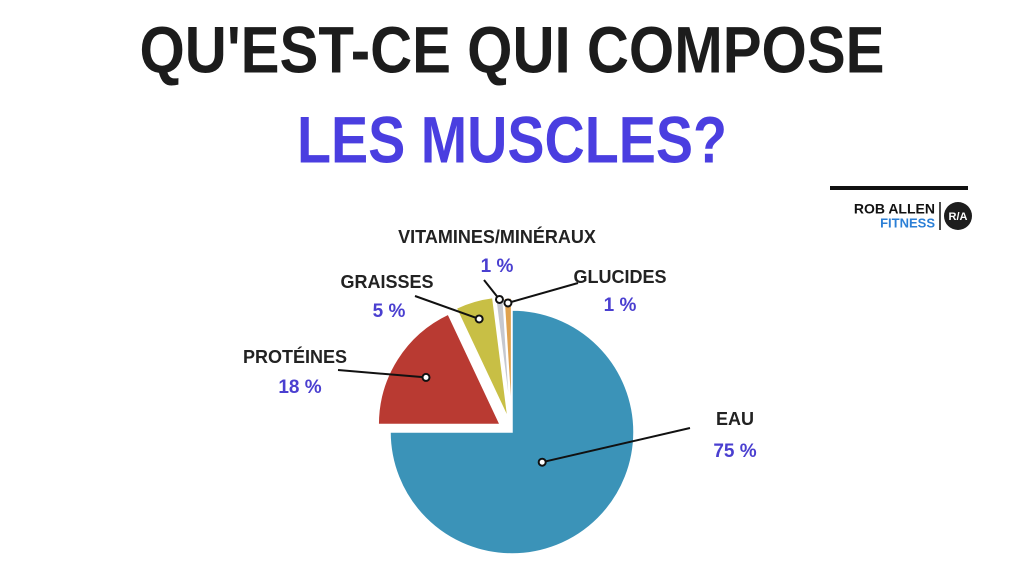  Describe the element at coordinates (512, 139) in the screenshot. I see `chart-subtitle: LES MUSCLES?` at that location.